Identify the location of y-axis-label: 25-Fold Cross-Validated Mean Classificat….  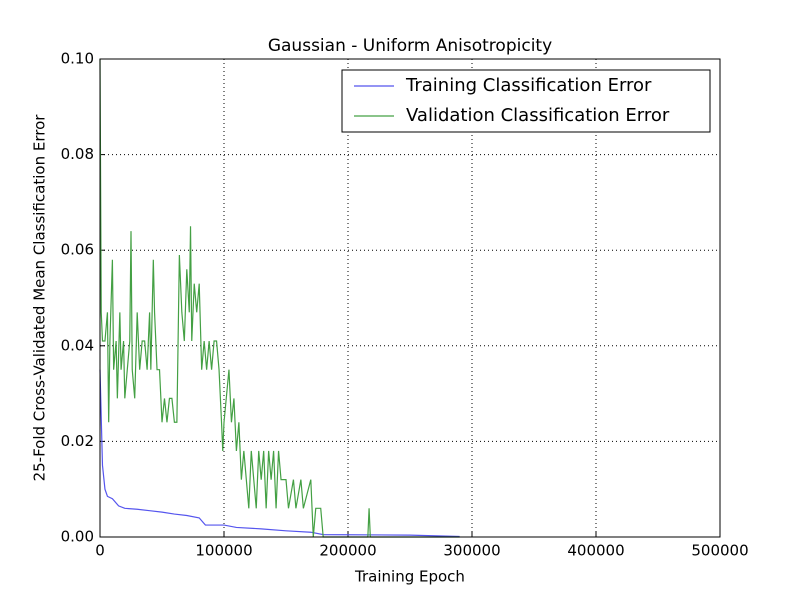
(40, 298).